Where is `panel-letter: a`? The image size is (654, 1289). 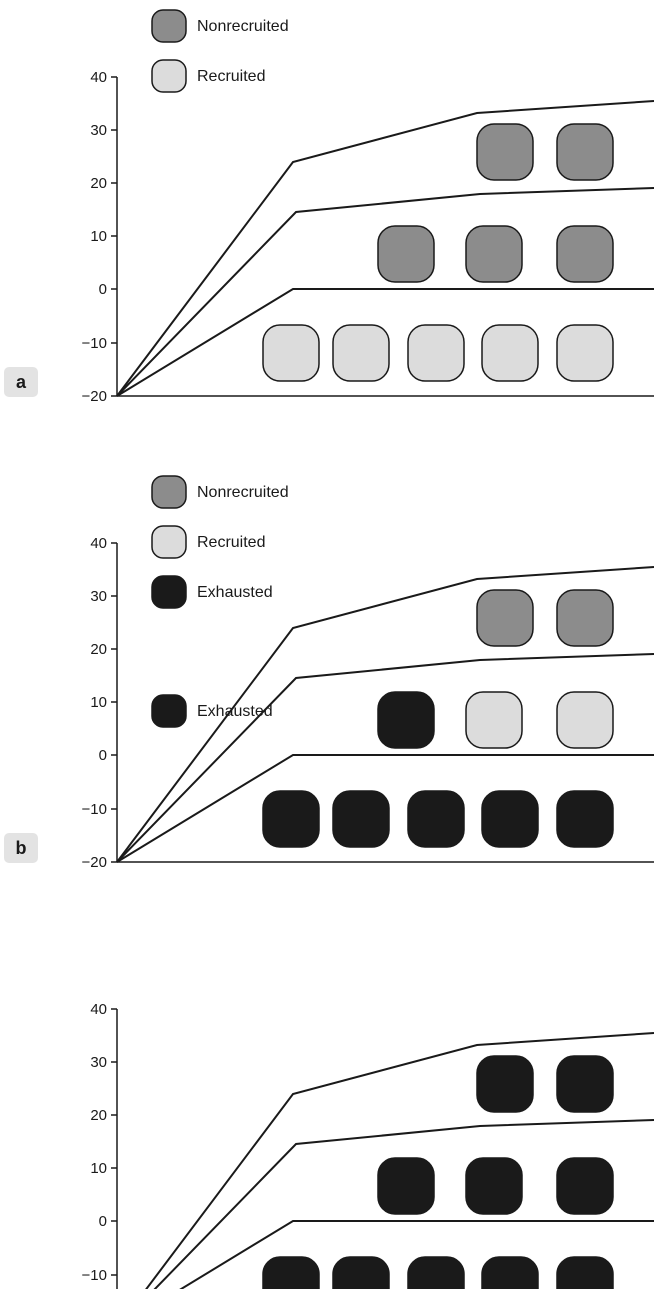
panel-letter: a is located at coordinates (21, 382).